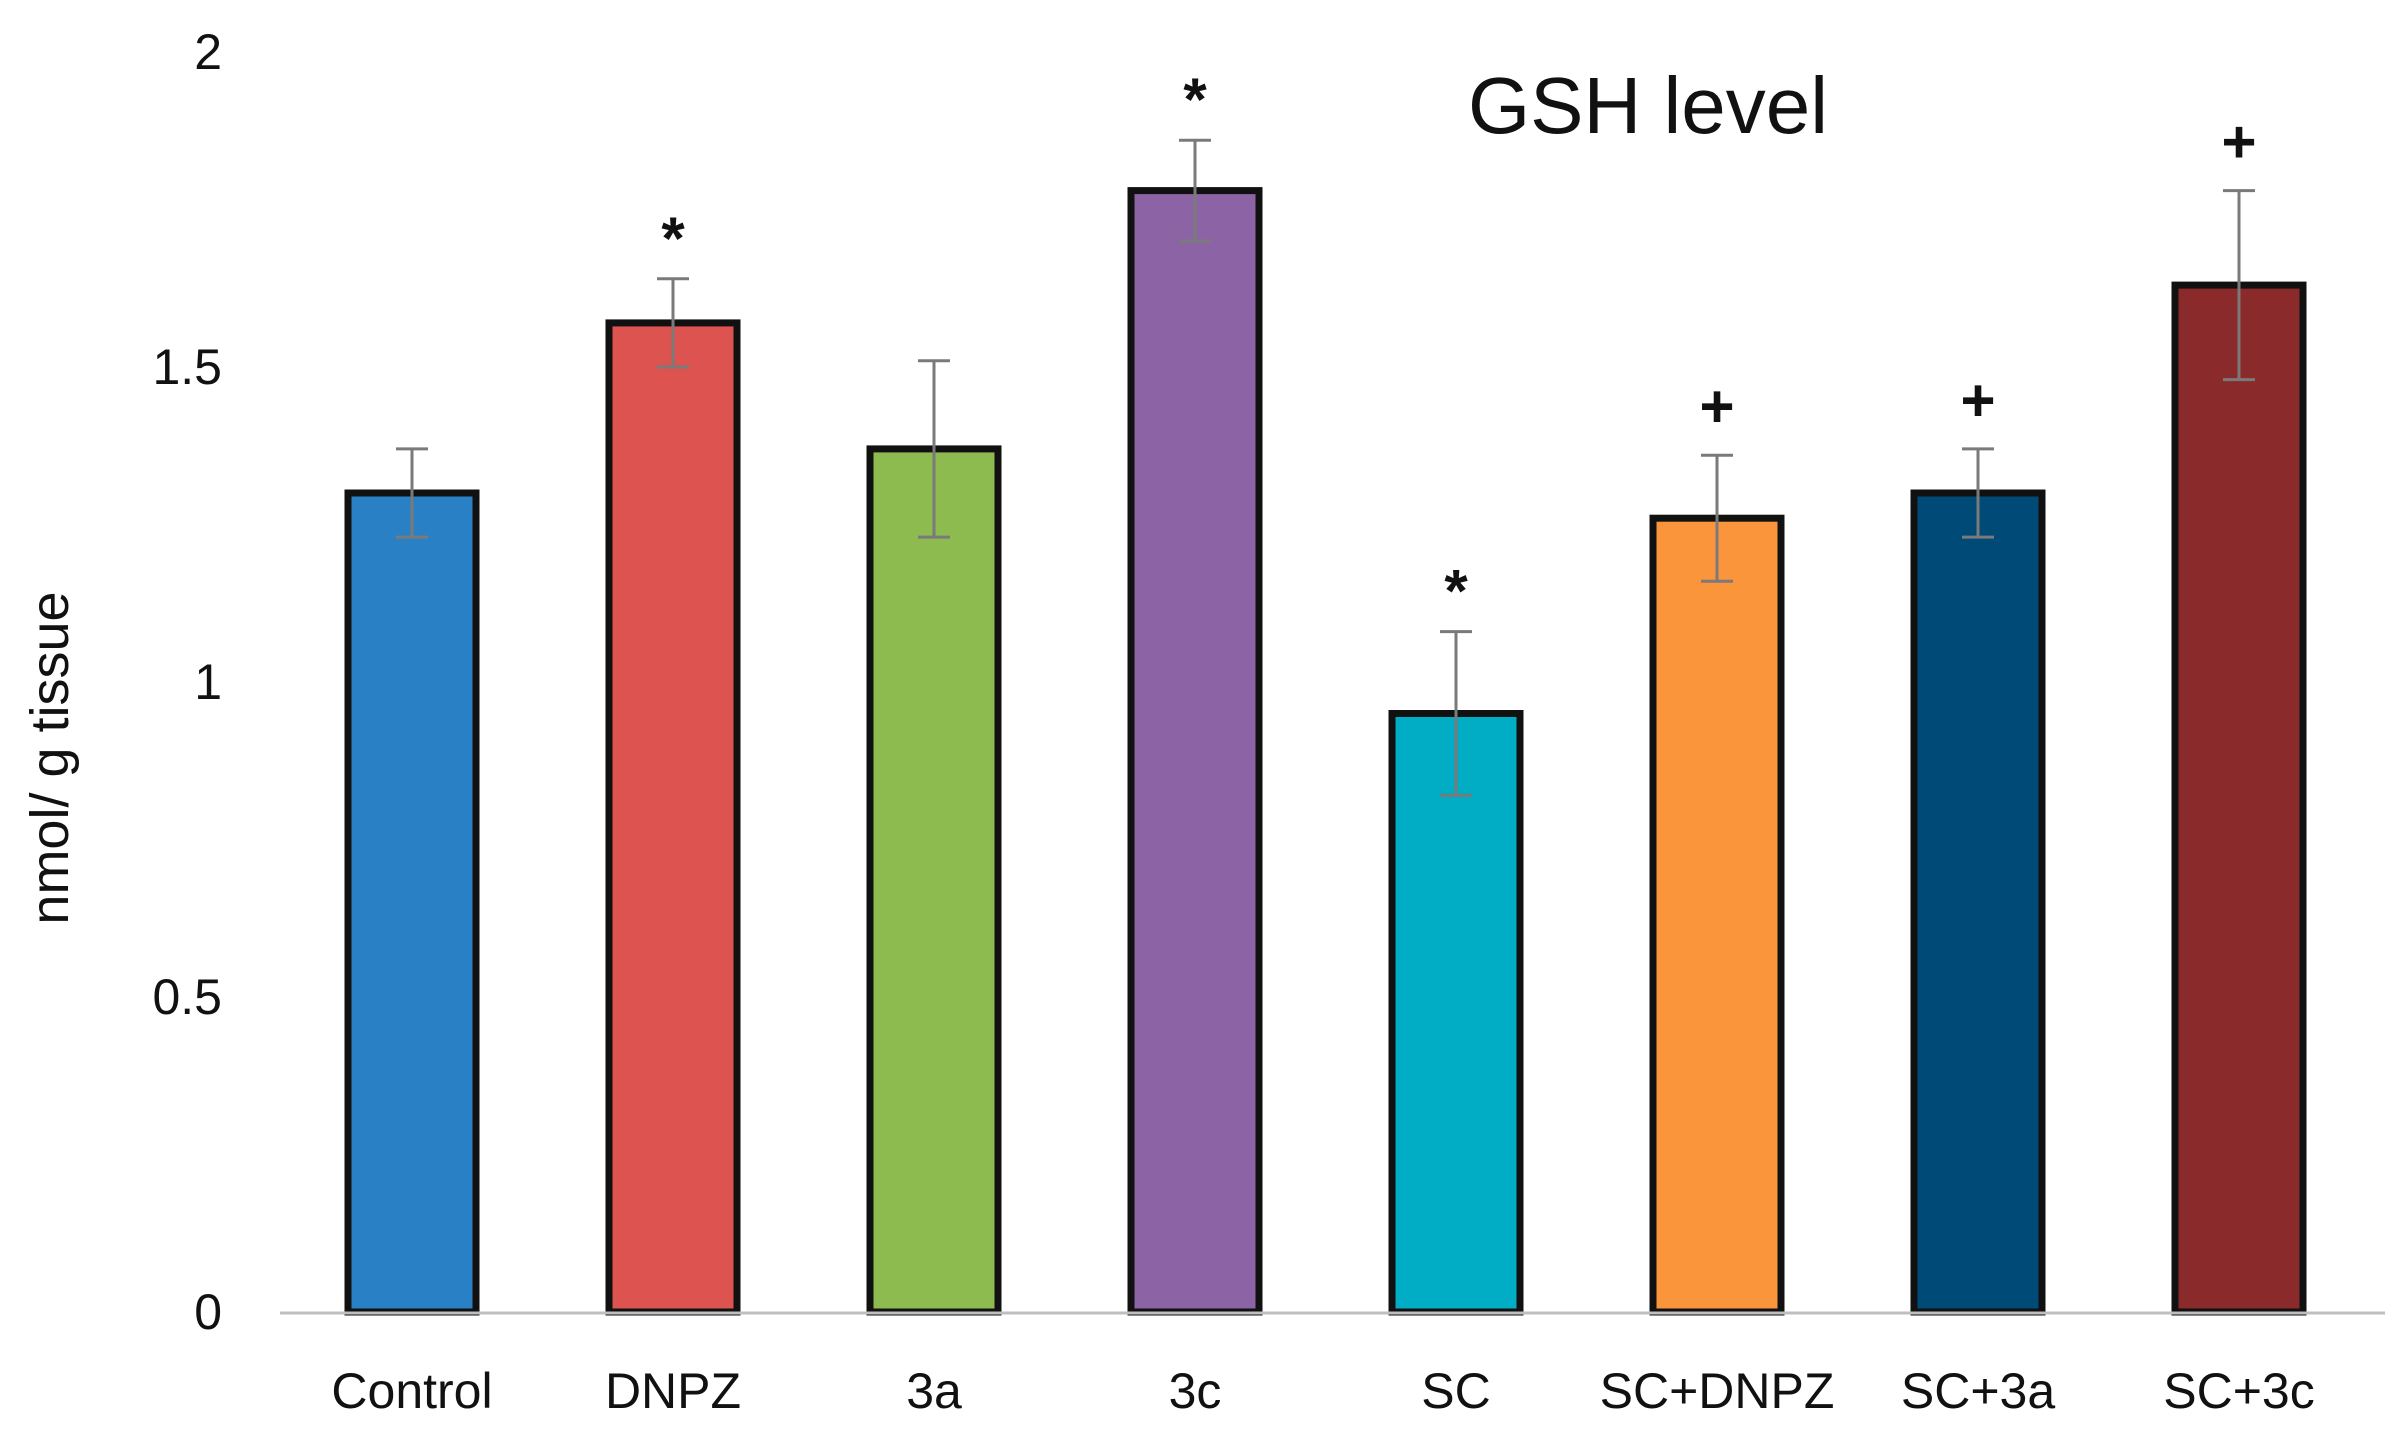 The width and height of the screenshot is (2397, 1438). What do you see at coordinates (934, 1391) in the screenshot?
I see `x-category-label: 3a` at bounding box center [934, 1391].